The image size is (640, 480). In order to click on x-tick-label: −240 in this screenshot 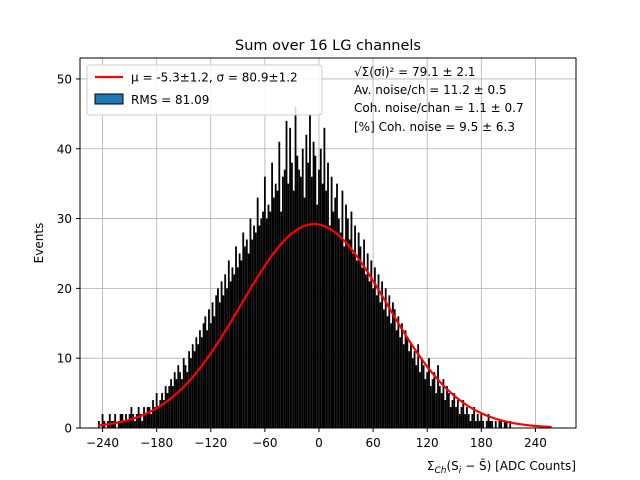, I will do `click(102, 443)`.